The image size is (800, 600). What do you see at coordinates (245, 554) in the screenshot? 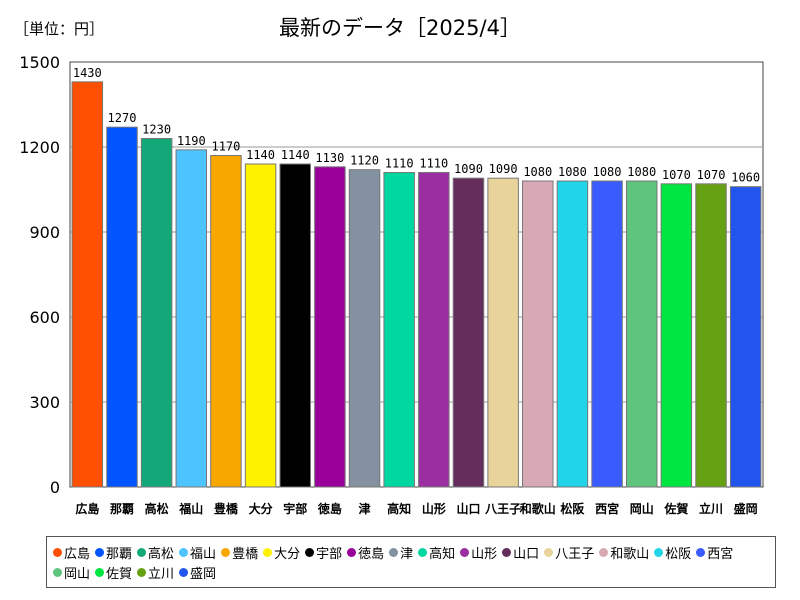
I see `legend-label: 豊橋` at bounding box center [245, 554].